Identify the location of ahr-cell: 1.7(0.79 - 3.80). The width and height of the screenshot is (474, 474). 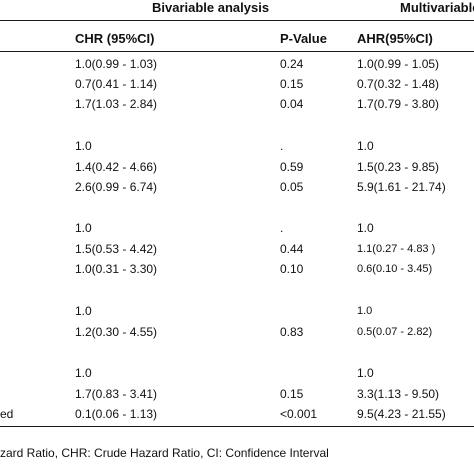
(398, 104).